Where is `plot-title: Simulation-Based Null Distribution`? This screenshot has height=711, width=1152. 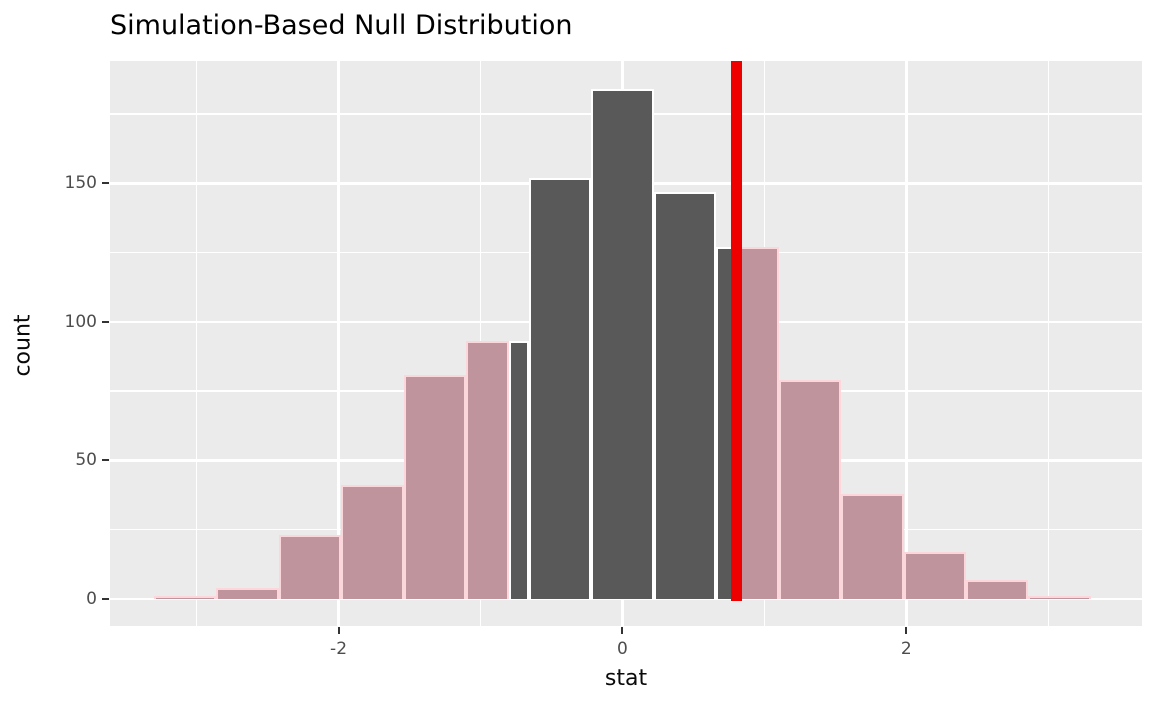 plot-title: Simulation-Based Null Distribution is located at coordinates (341, 25).